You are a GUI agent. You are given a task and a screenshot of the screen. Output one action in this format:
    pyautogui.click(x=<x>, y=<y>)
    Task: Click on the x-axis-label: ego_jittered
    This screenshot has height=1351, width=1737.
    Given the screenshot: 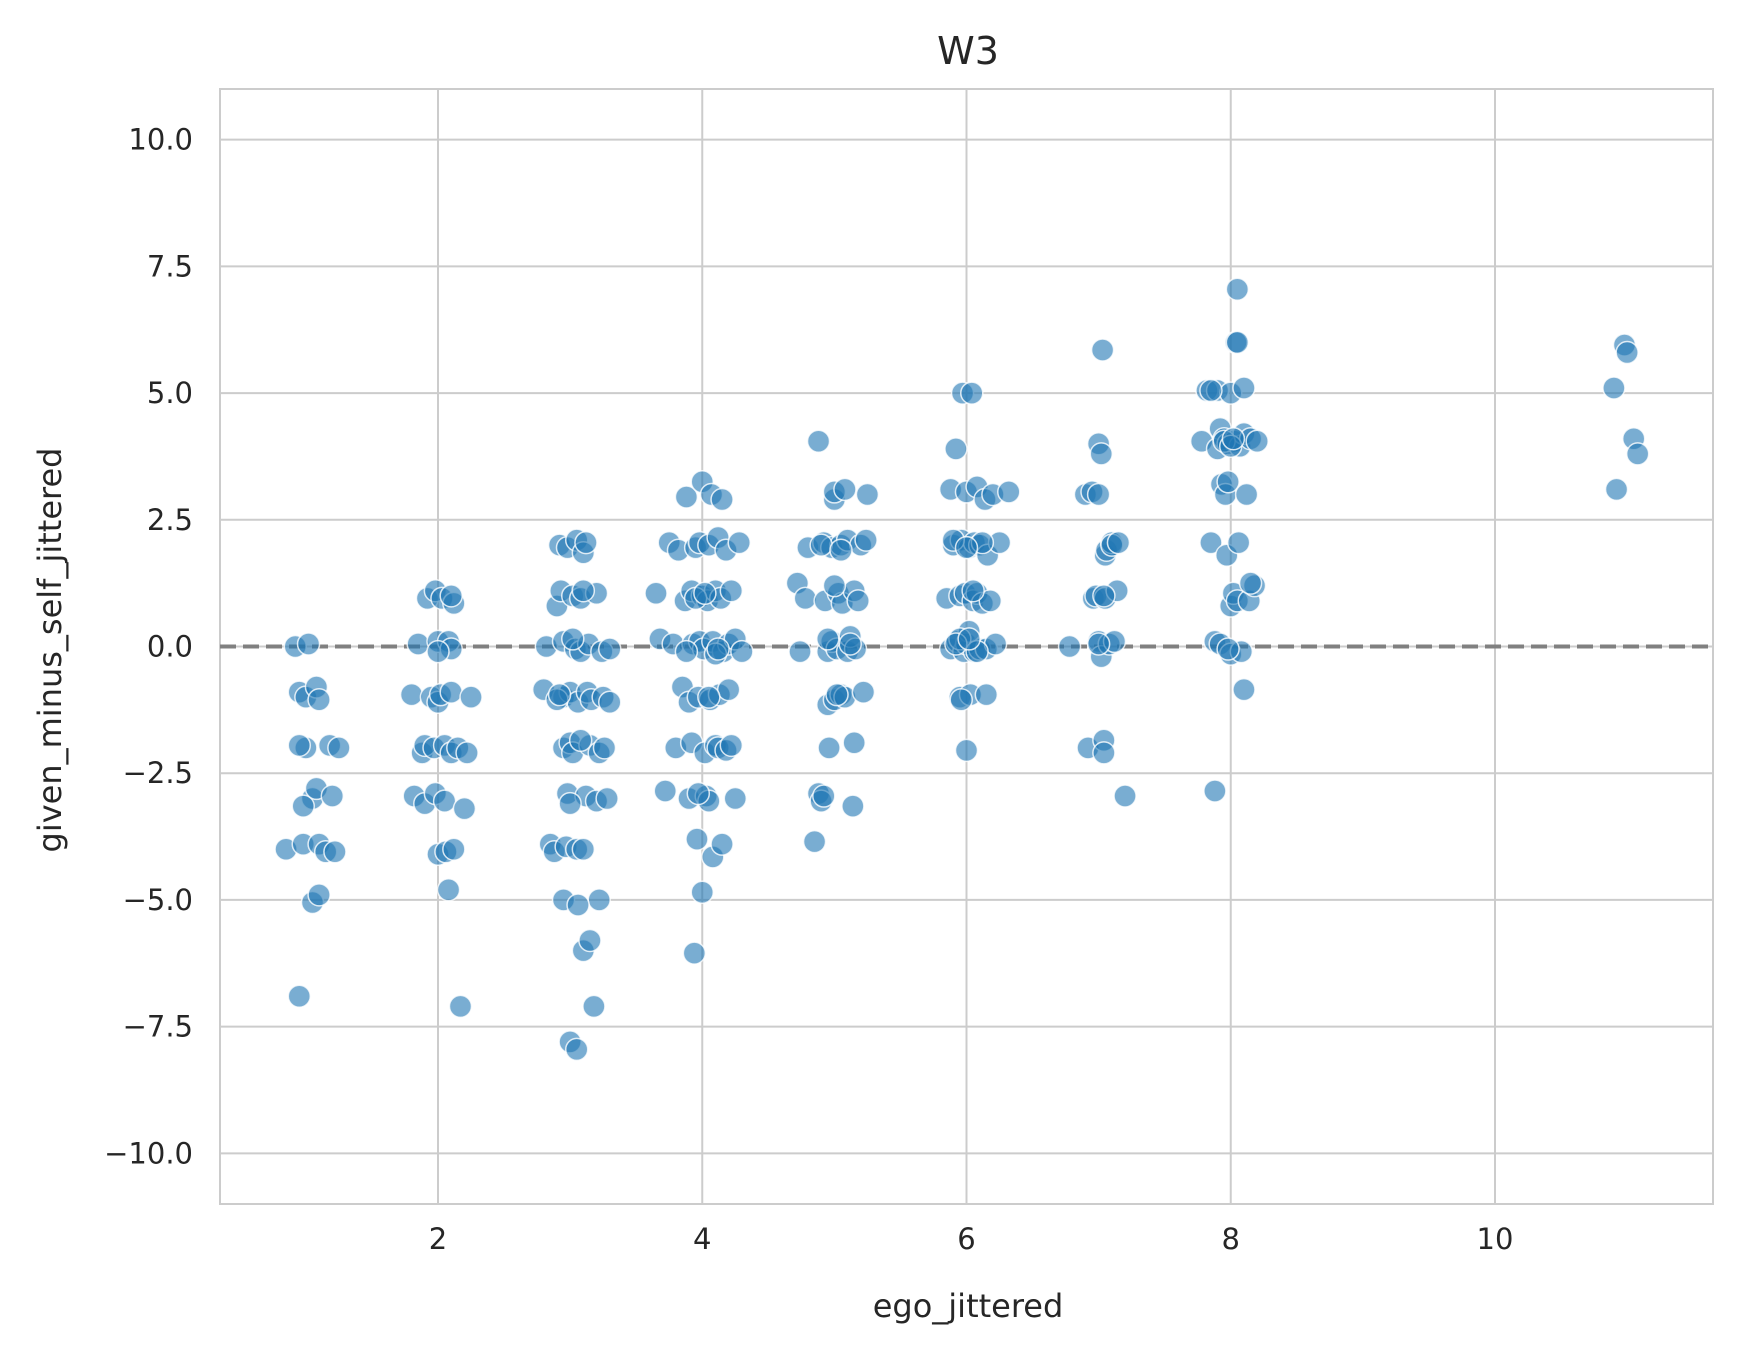 What is the action you would take?
    pyautogui.click(x=968, y=1306)
    